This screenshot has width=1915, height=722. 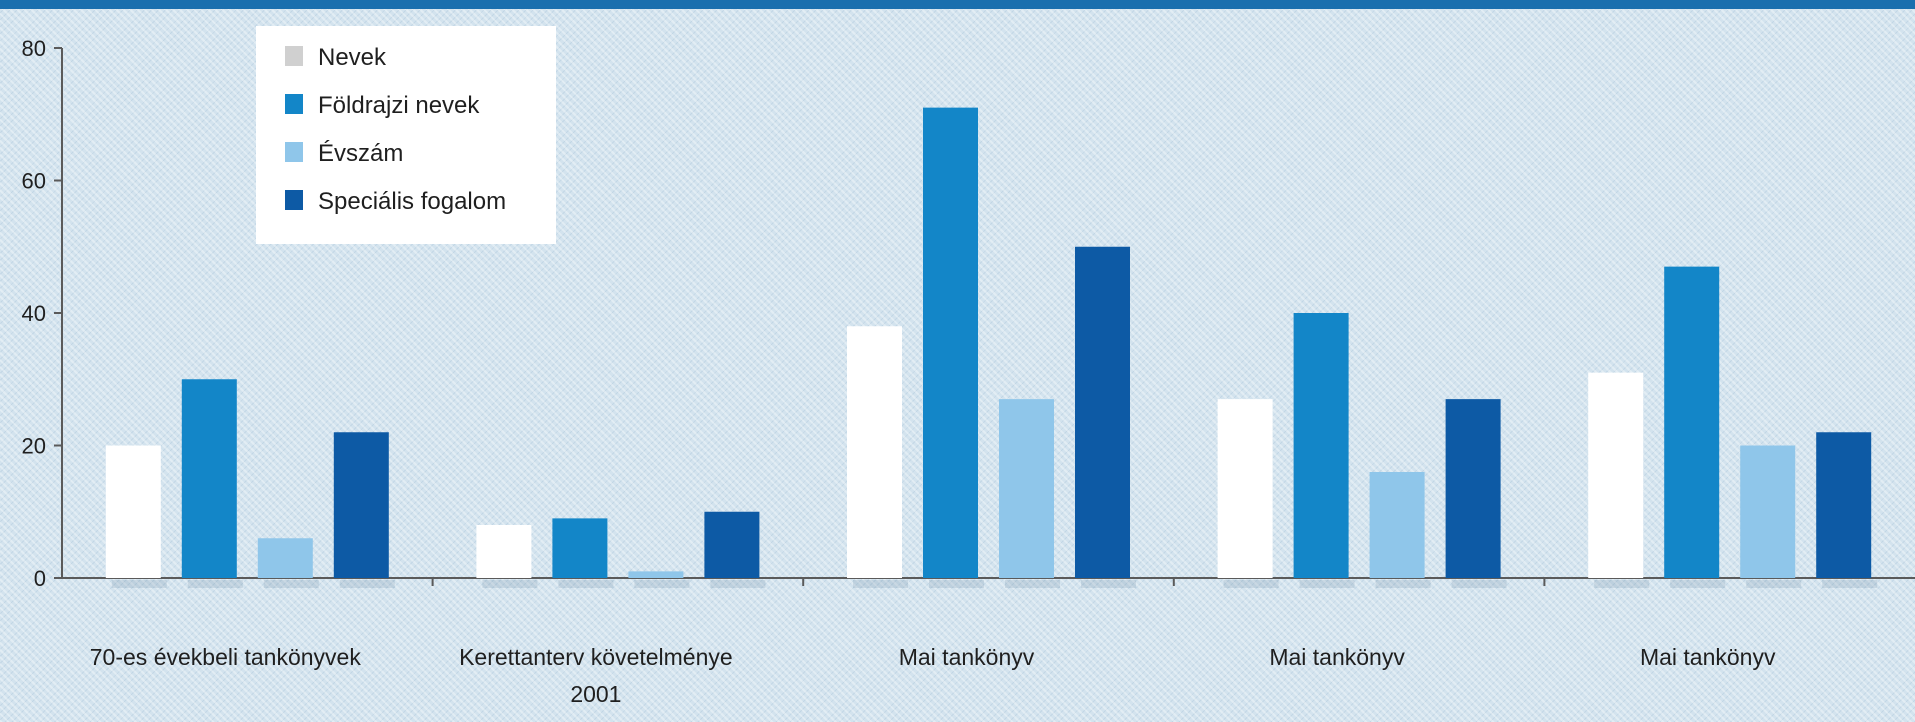 I want to click on legend-label: Speciális fogalom, so click(x=412, y=201).